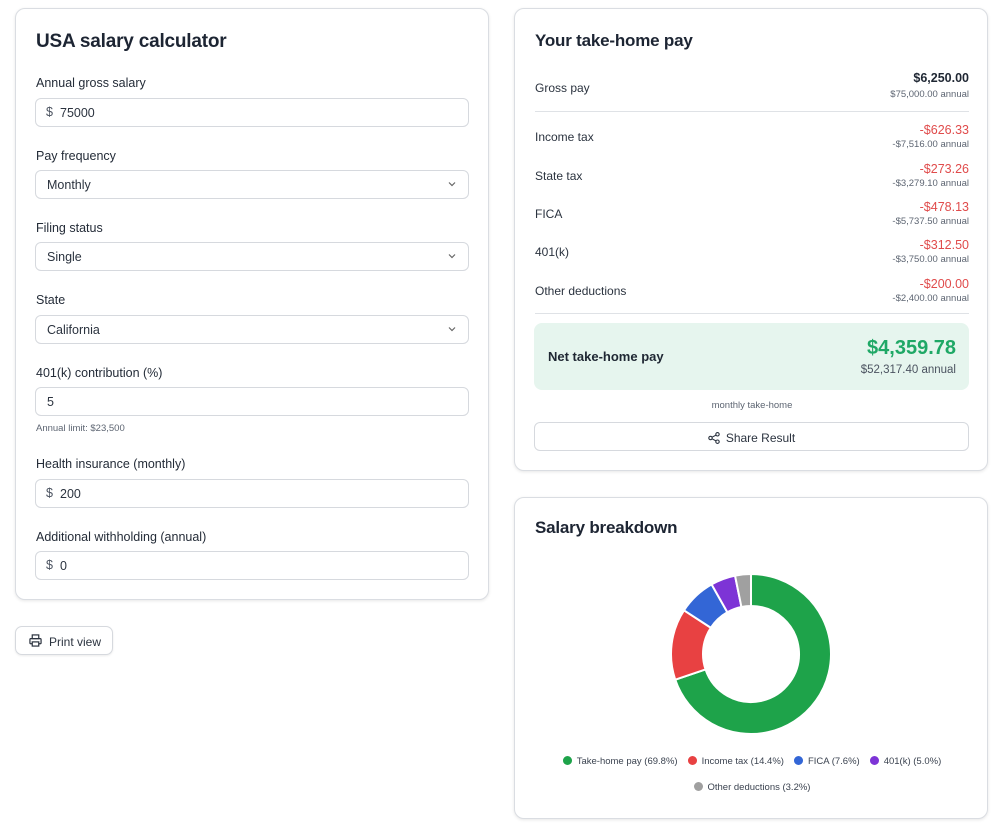  What do you see at coordinates (614, 40) in the screenshot?
I see `results-title: Your take-home pay` at bounding box center [614, 40].